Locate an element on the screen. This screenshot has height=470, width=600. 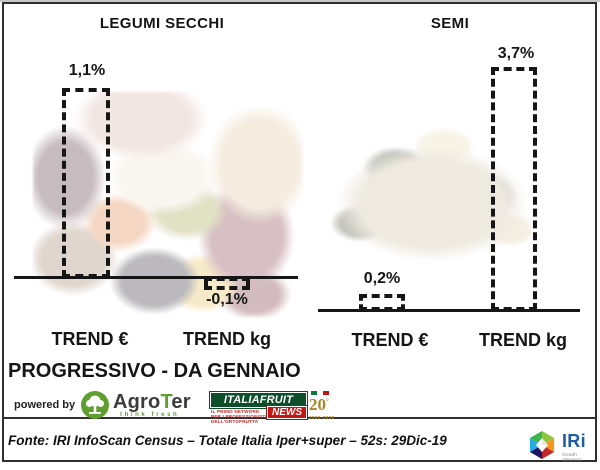
value-label-legumi-kg: -0,1% is located at coordinates (227, 299).